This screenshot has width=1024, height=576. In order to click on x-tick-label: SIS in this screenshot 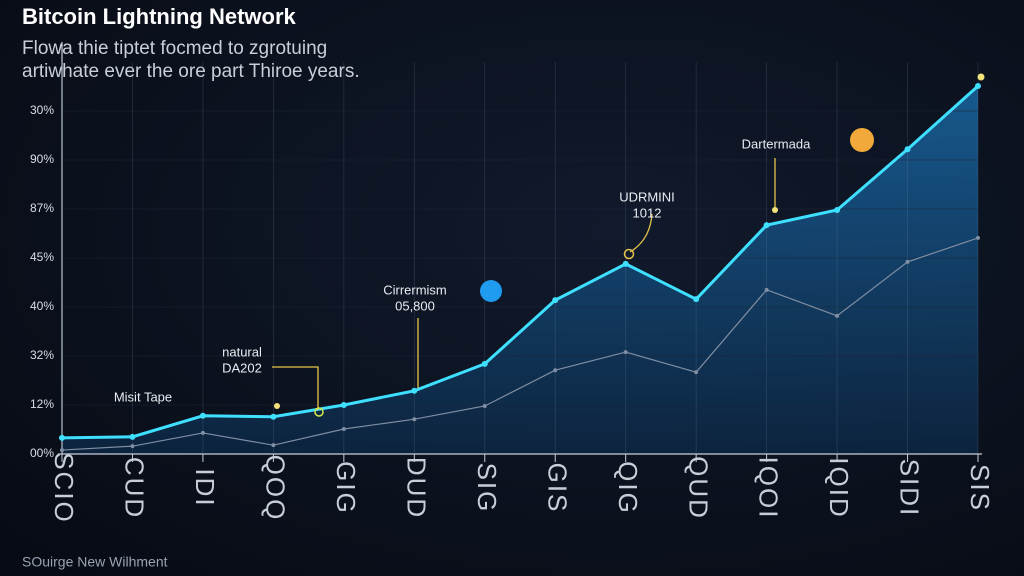, I will do `click(980, 488)`.